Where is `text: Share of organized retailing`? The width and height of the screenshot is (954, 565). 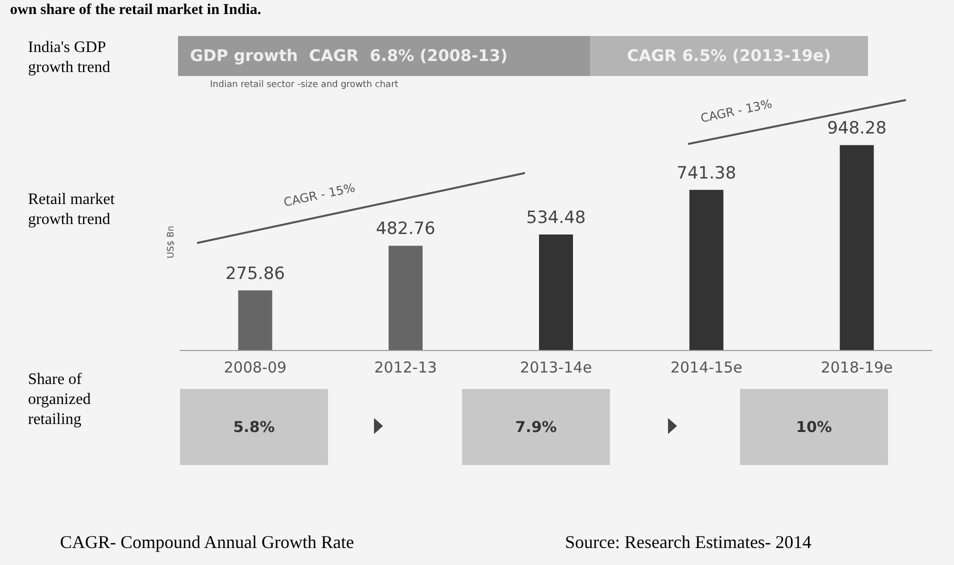 text: Share of organized retailing is located at coordinates (60, 400).